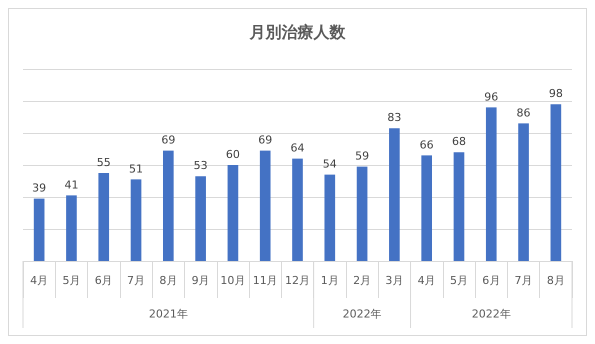  What do you see at coordinates (329, 164) in the screenshot?
I see `data-label: 54` at bounding box center [329, 164].